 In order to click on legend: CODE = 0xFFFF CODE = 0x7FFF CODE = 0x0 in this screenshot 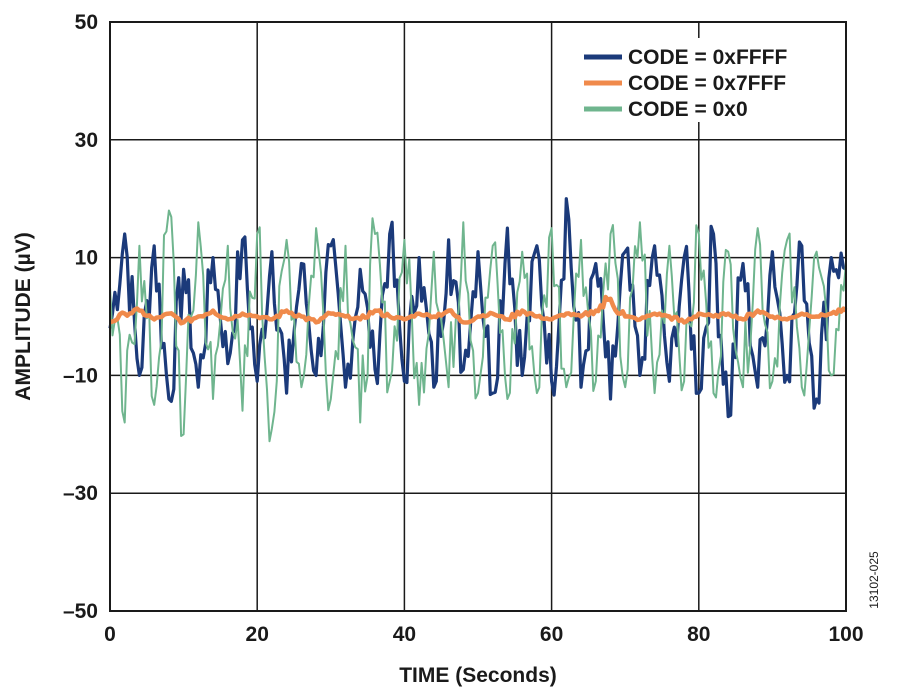, I will do `click(707, 80)`.